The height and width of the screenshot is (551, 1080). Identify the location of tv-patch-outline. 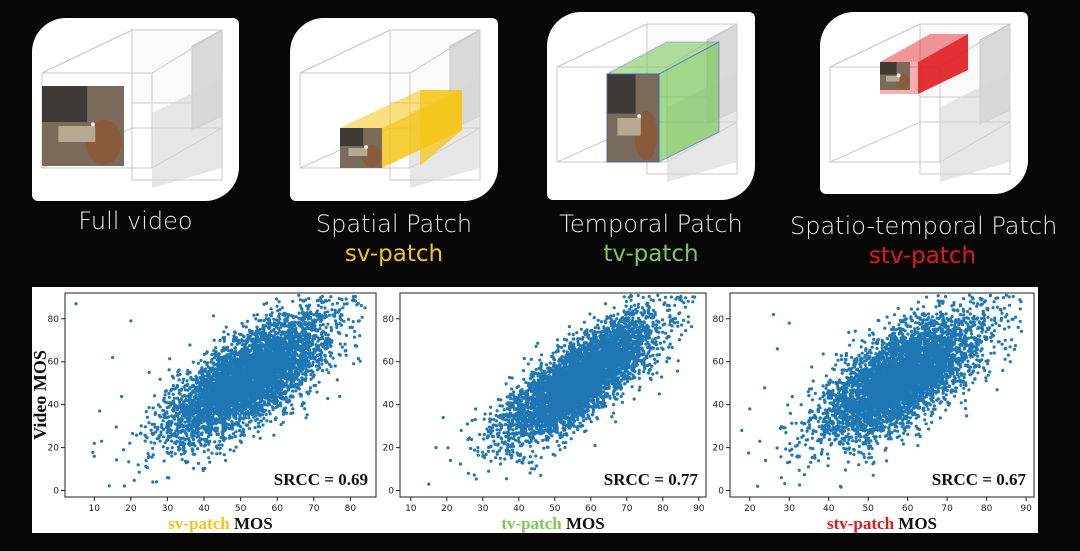
(633, 118).